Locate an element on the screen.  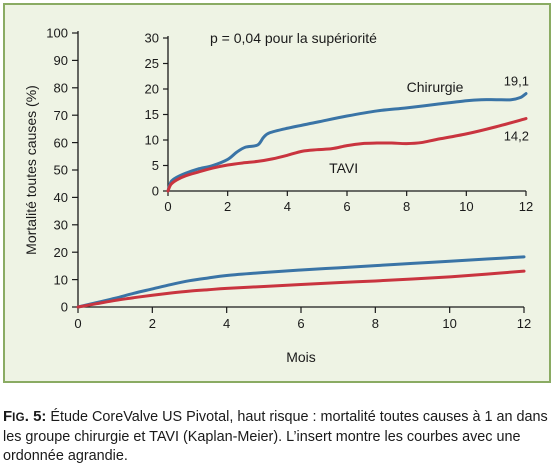
main-y-tick-label: 90 is located at coordinates (61, 60).